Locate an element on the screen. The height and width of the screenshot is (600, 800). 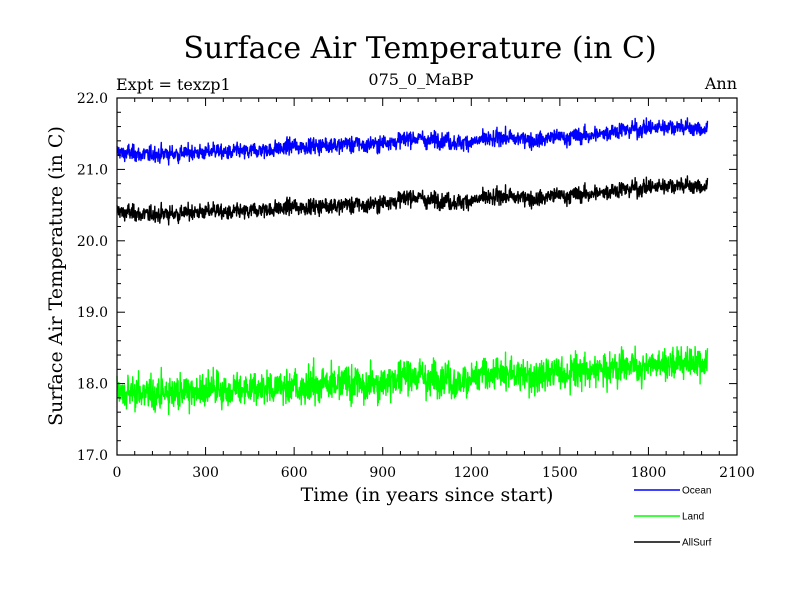
x-tick-label: 2100 is located at coordinates (737, 473).